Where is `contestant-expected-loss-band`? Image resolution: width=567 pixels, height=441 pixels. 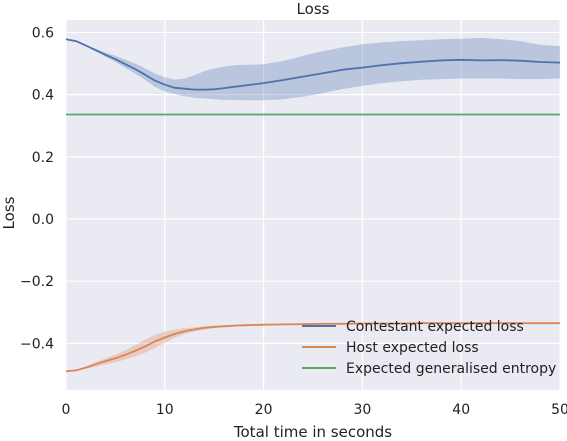 contestant-expected-loss-band is located at coordinates (313, 69).